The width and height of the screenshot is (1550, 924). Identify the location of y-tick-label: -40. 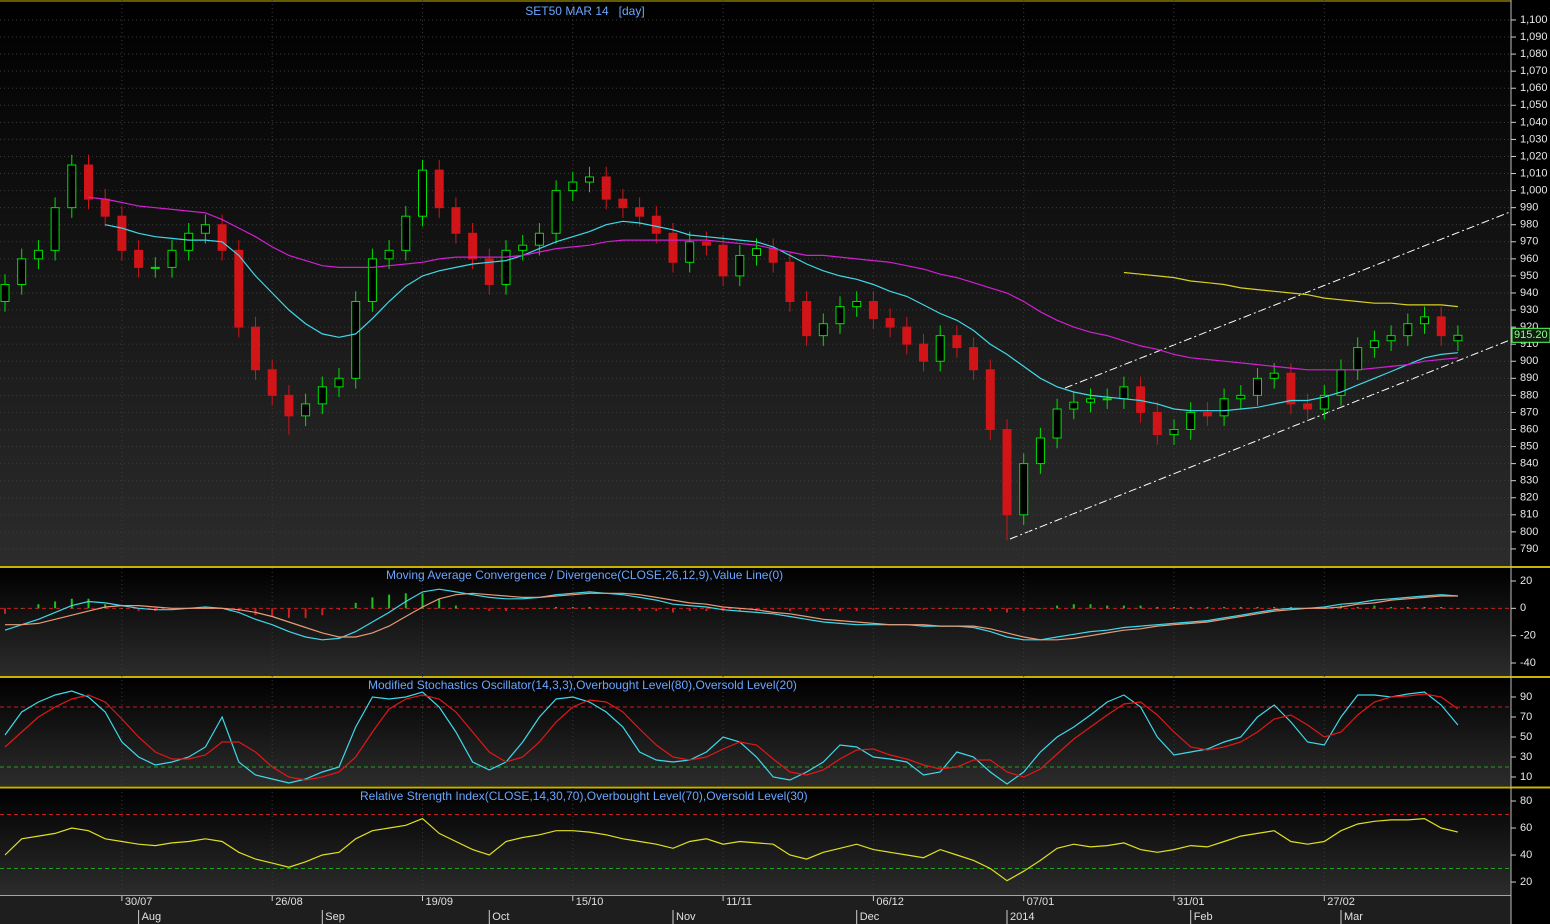
(1528, 663).